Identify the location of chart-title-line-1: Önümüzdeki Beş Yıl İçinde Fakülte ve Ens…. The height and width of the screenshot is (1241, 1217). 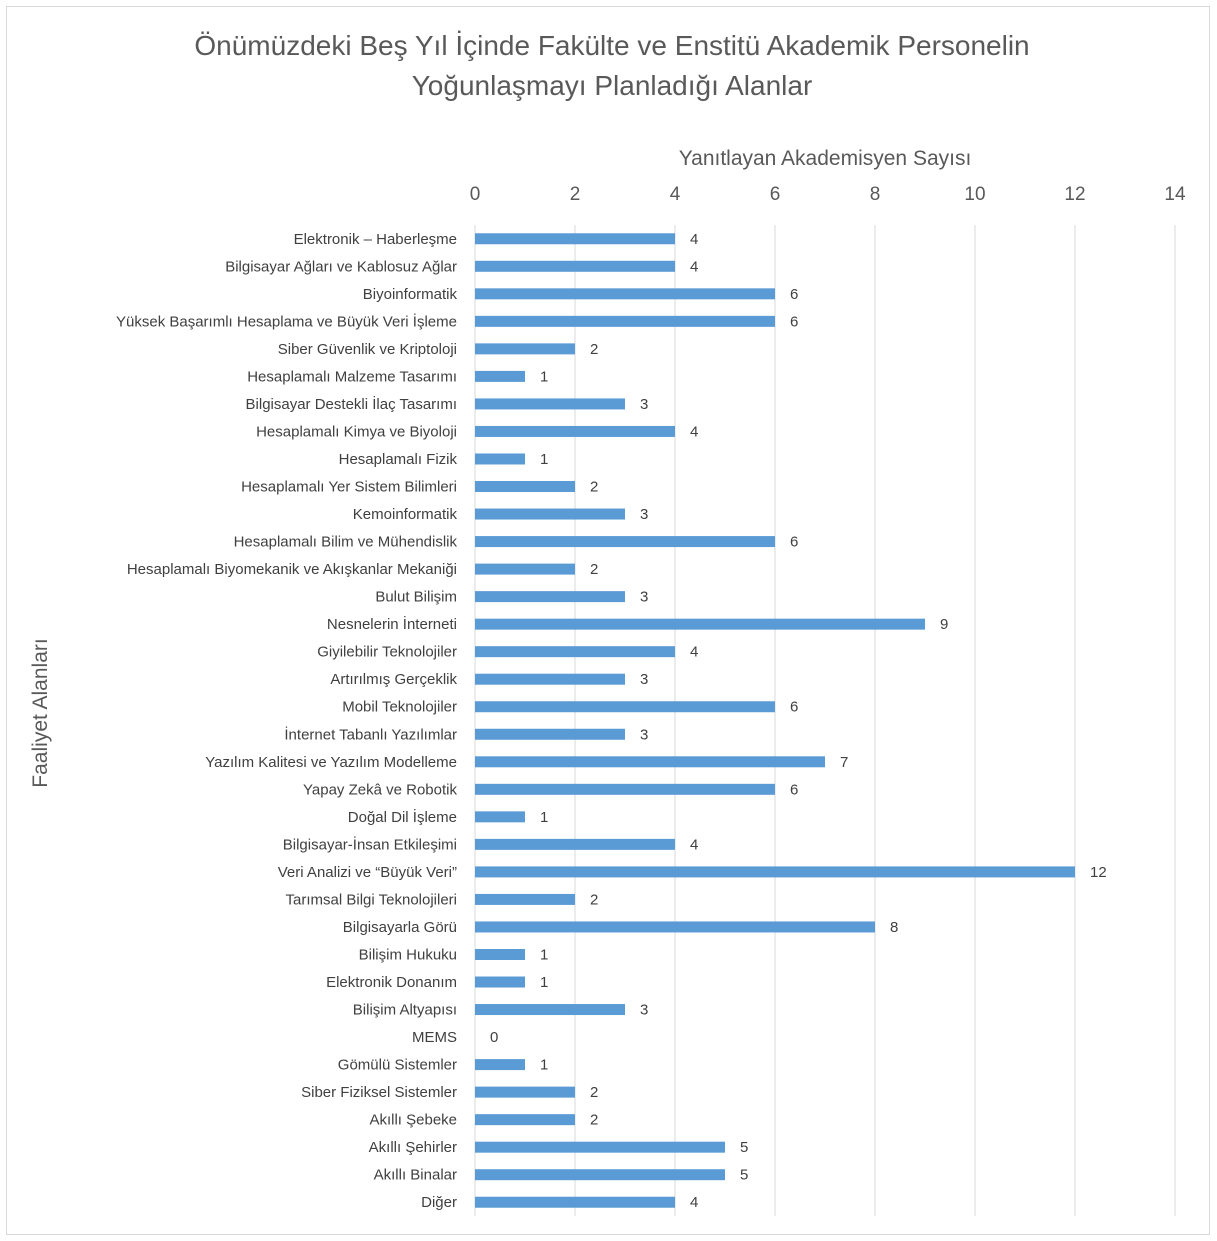
(611, 45).